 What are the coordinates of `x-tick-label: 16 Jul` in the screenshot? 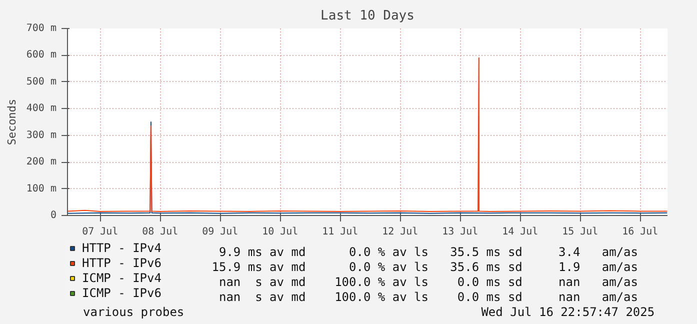 It's located at (640, 232).